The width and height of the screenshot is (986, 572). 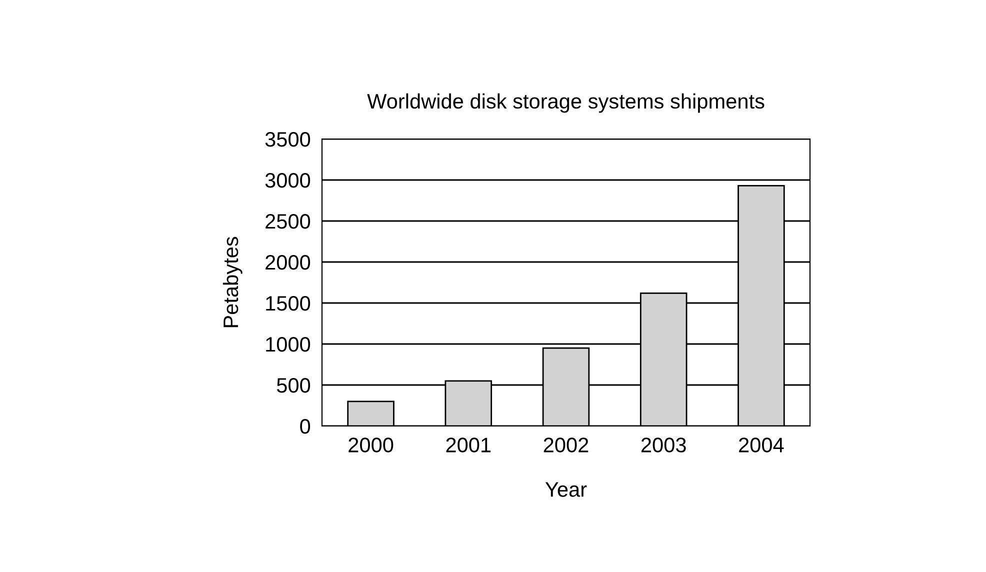 What do you see at coordinates (371, 445) in the screenshot?
I see `x-tick-label: 2000` at bounding box center [371, 445].